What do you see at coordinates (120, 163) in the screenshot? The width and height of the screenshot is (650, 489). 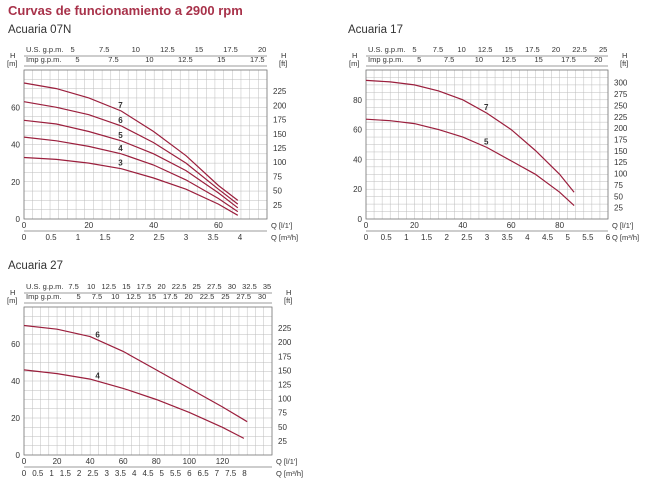 I see `series-label-3: 3` at bounding box center [120, 163].